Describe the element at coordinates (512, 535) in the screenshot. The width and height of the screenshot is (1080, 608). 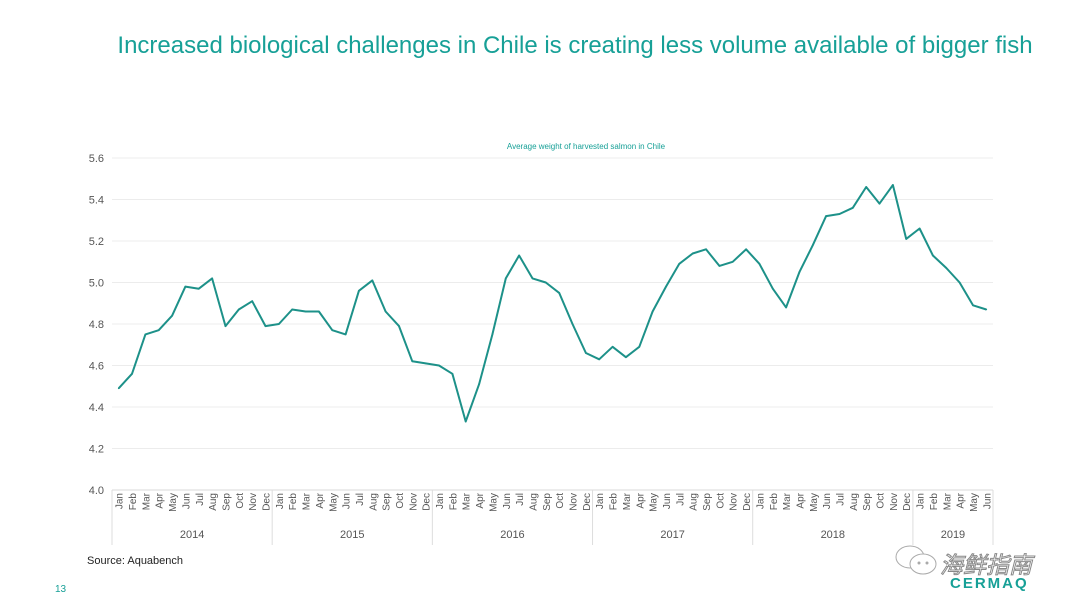
I see `year-label: 2016` at that location.